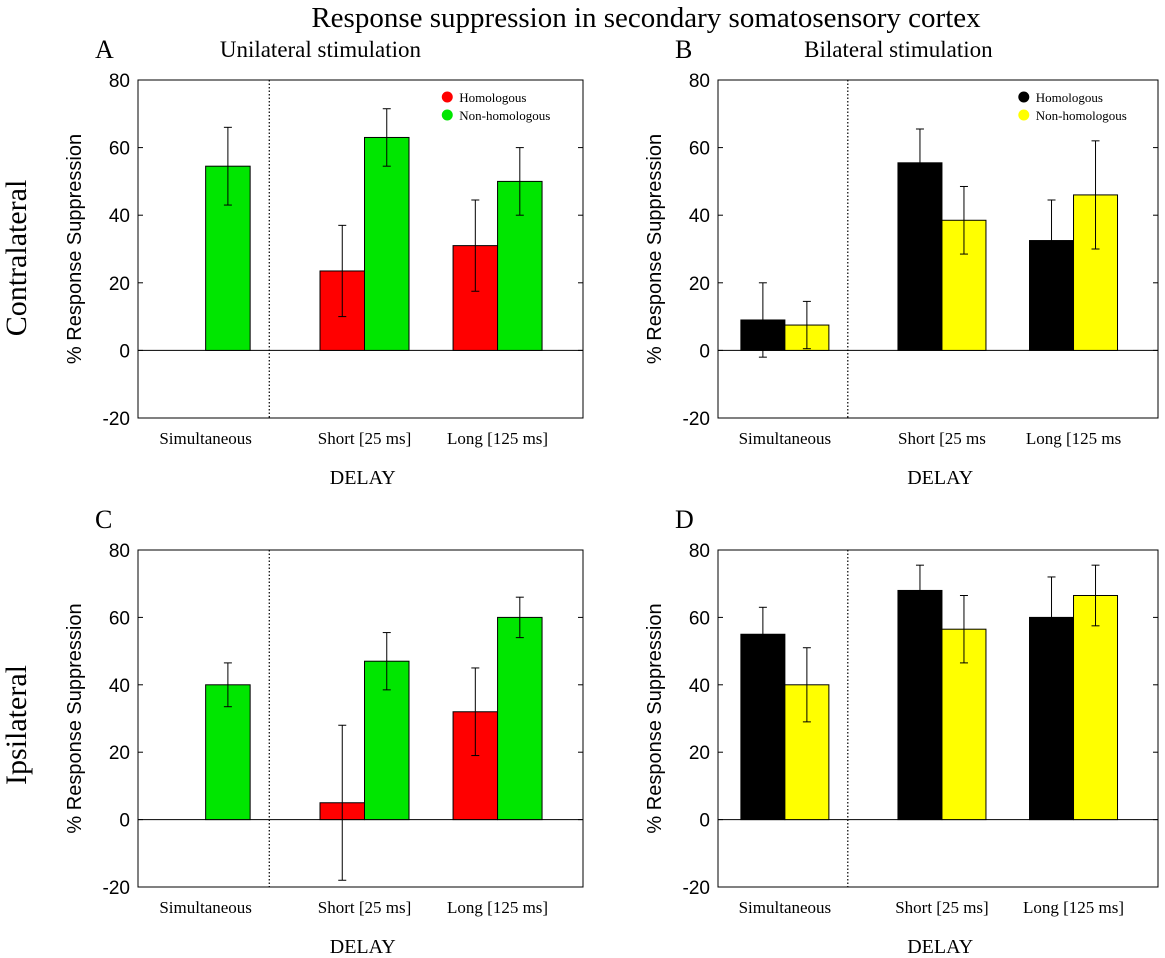 The image size is (1165, 958). What do you see at coordinates (16, 258) in the screenshot?
I see `row-label-contralateral: Contralateral` at bounding box center [16, 258].